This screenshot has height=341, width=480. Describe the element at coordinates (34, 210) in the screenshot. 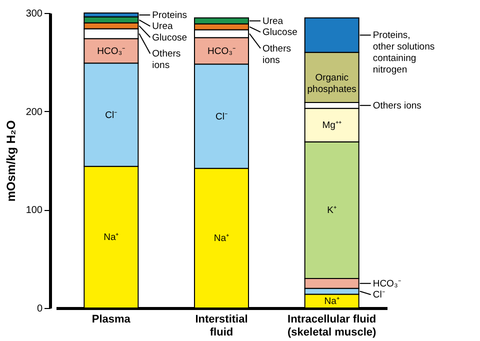

I see `y-tick-label: 100` at that location.